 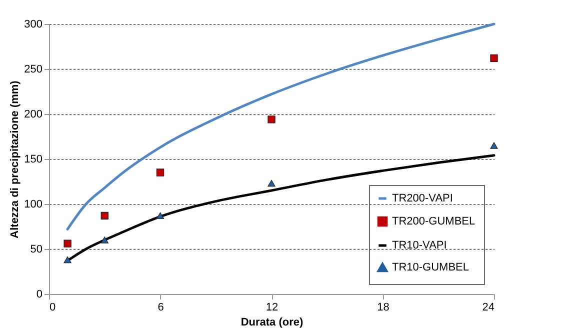 What do you see at coordinates (39, 294) in the screenshot?
I see `y-tick-label: 0` at bounding box center [39, 294].